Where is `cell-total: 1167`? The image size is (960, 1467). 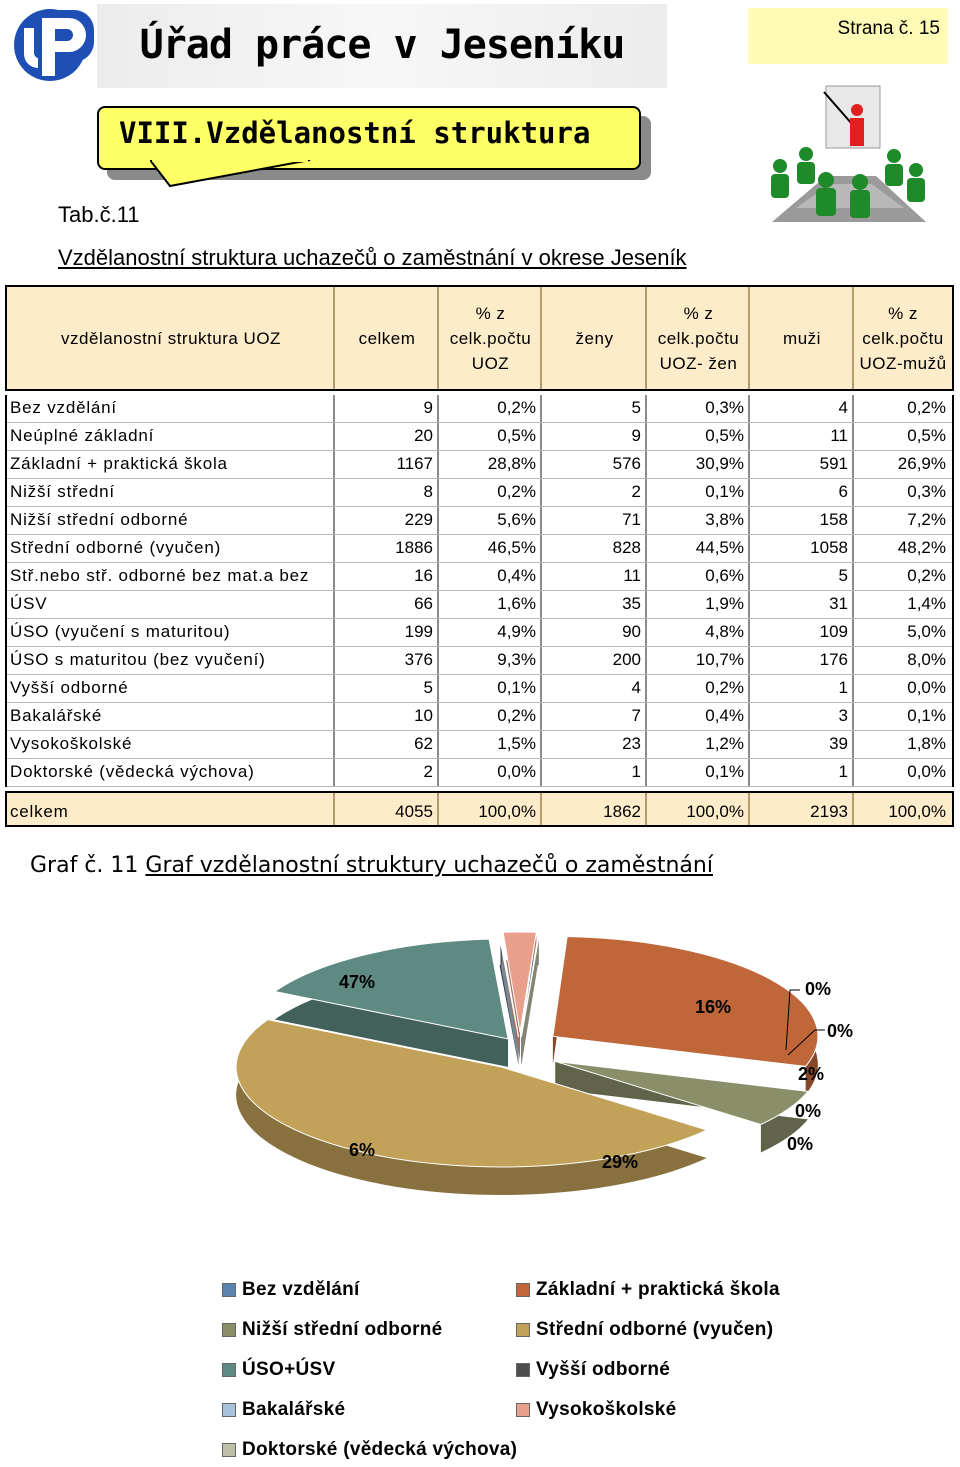
cell-total: 1167 is located at coordinates (414, 463).